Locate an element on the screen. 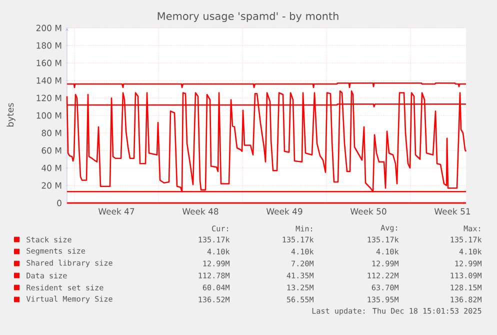 Image resolution: width=497 pixels, height=335 pixels. y-tick-label: 20 M is located at coordinates (52, 185).